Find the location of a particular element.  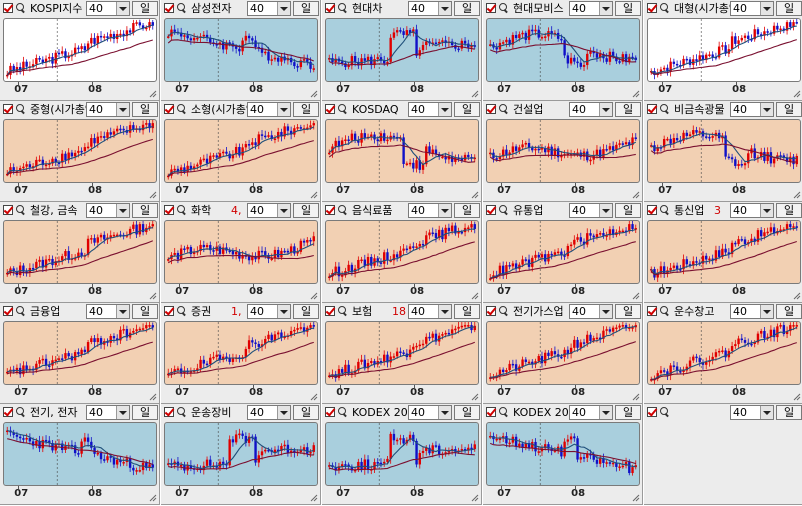

chart-cell: 전기, 전자 40 일 07 08 is located at coordinates (80, 454).